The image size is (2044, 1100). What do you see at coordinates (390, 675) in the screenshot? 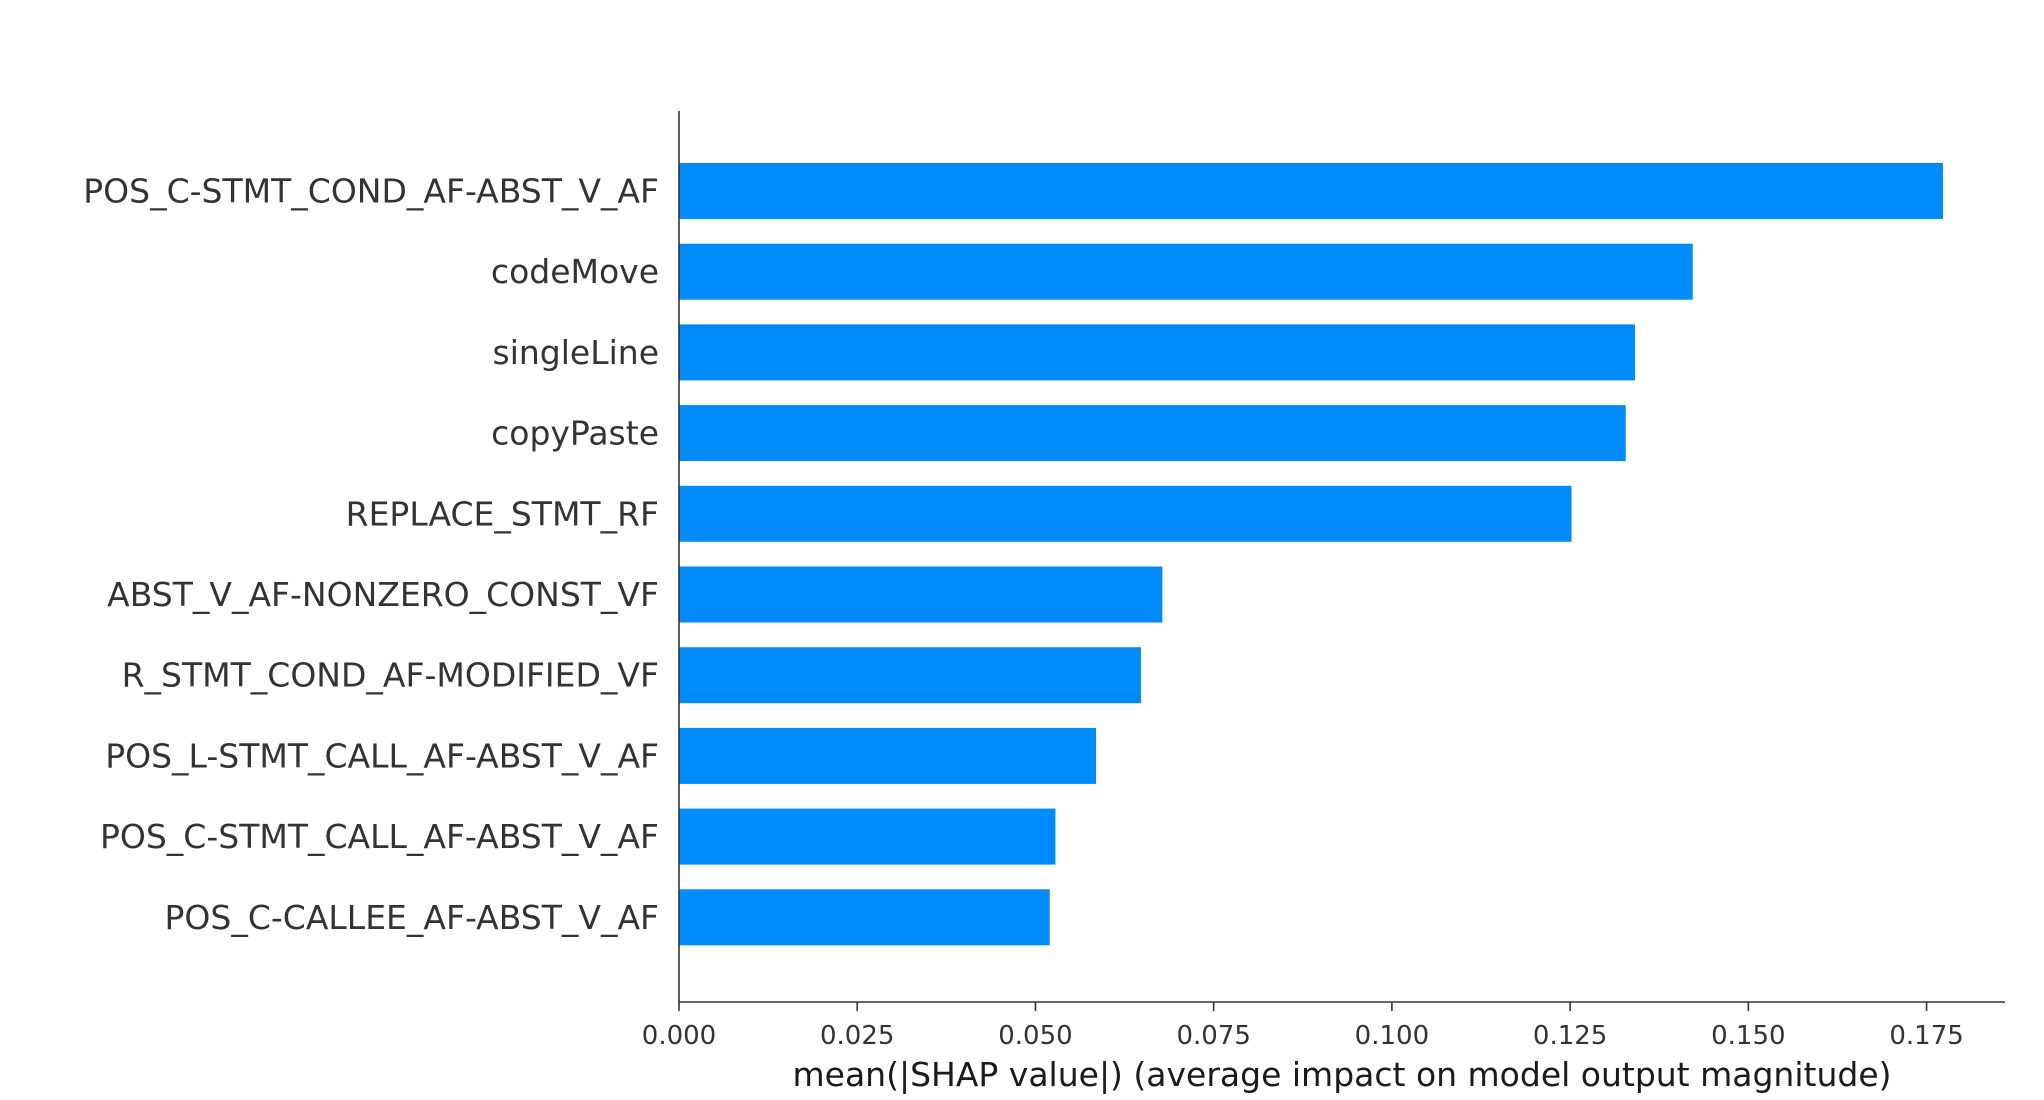
I see `feature-label-6: R_STMT_COND_AF-MODIFIED_VF` at bounding box center [390, 675].